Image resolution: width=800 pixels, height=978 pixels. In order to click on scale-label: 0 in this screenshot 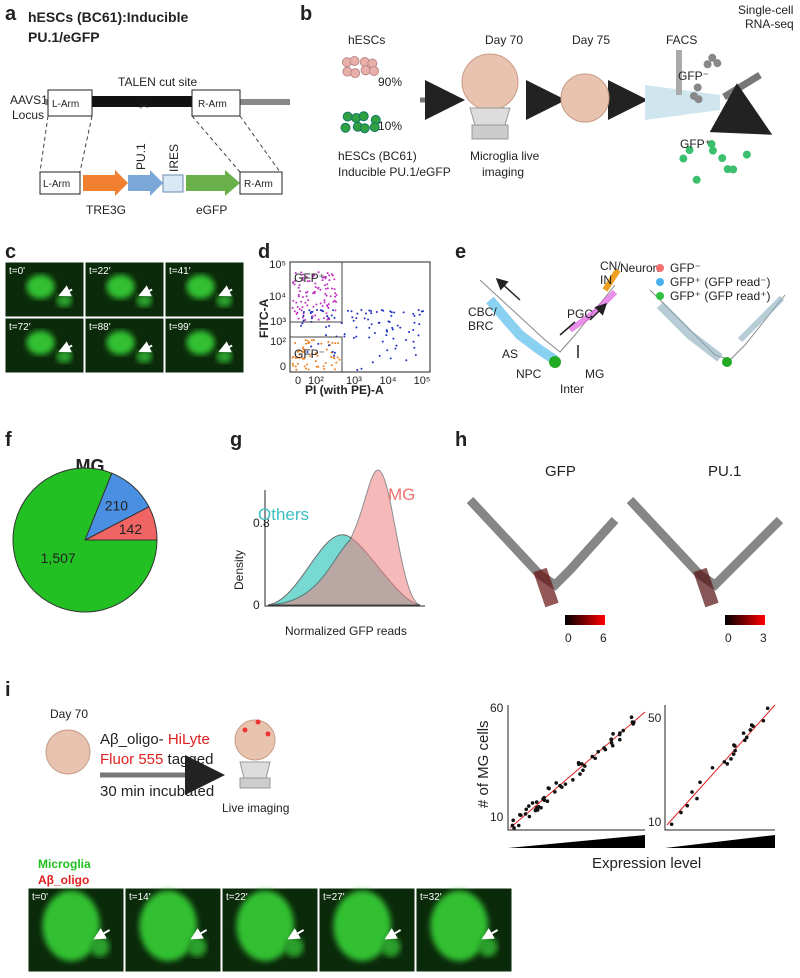, I will do `click(568, 638)`.